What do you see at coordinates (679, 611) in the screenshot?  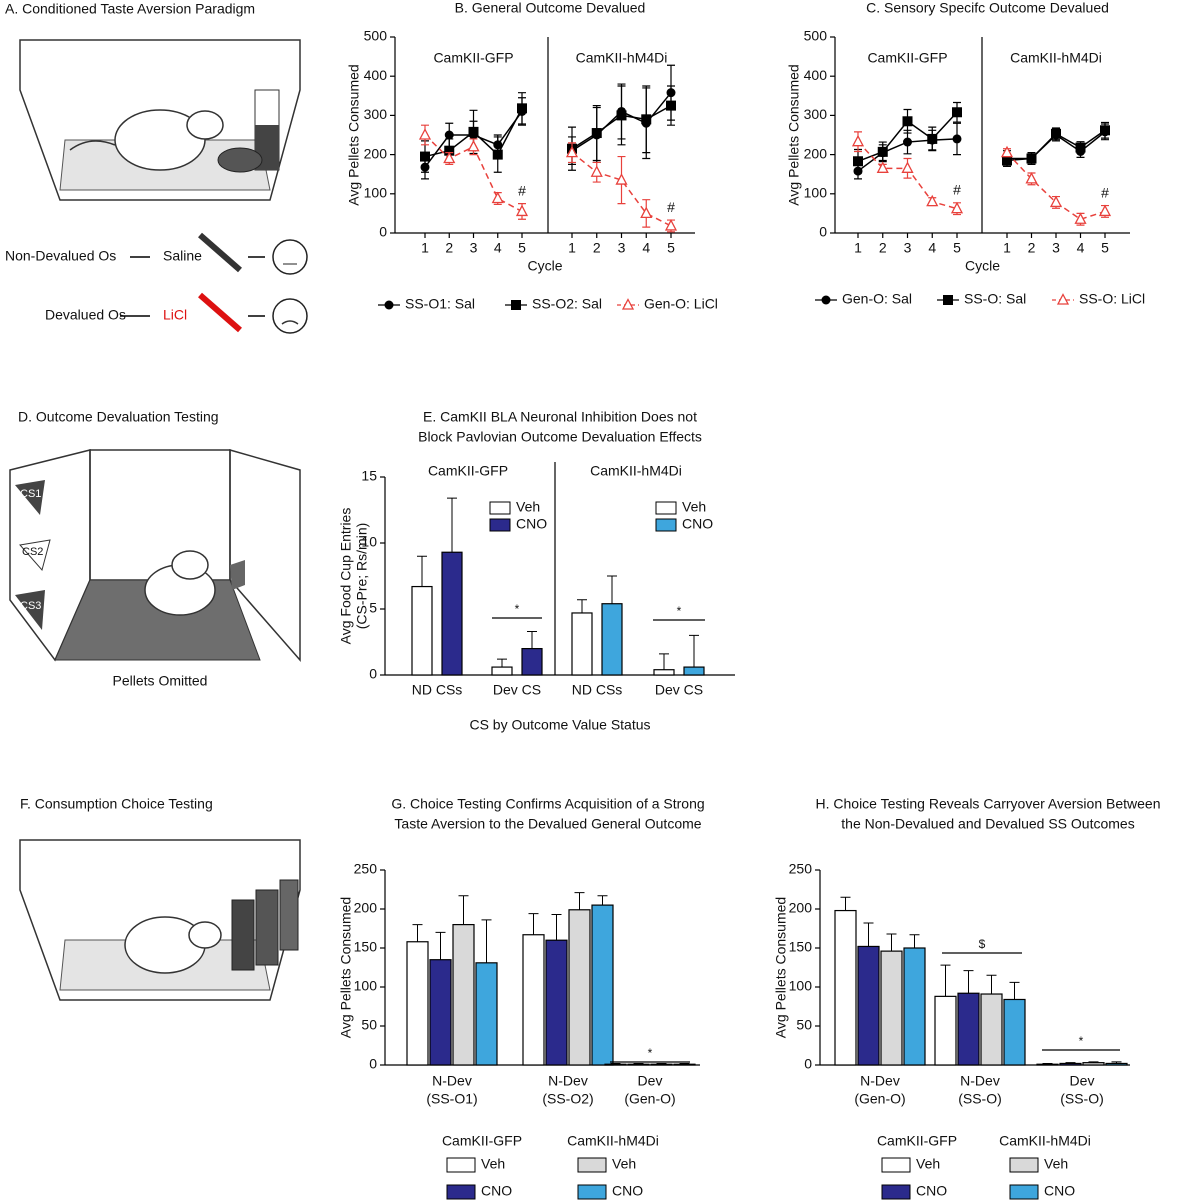 I see `annotation: *` at bounding box center [679, 611].